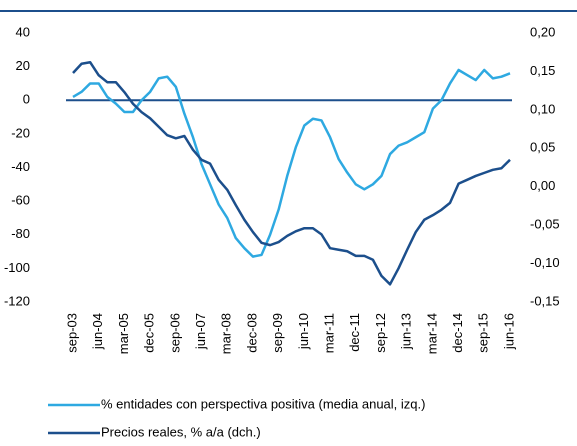  What do you see at coordinates (542, 147) in the screenshot?
I see `y2-tick-label: 0,05` at bounding box center [542, 147].